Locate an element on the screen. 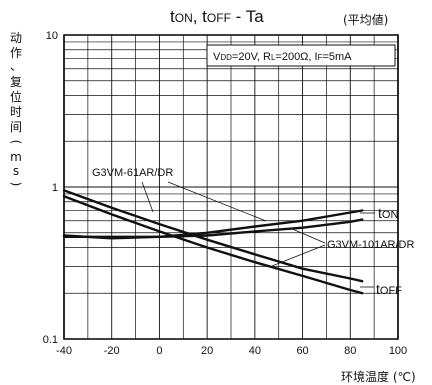 The image size is (432, 385). x-tick-label: 100 is located at coordinates (398, 351).